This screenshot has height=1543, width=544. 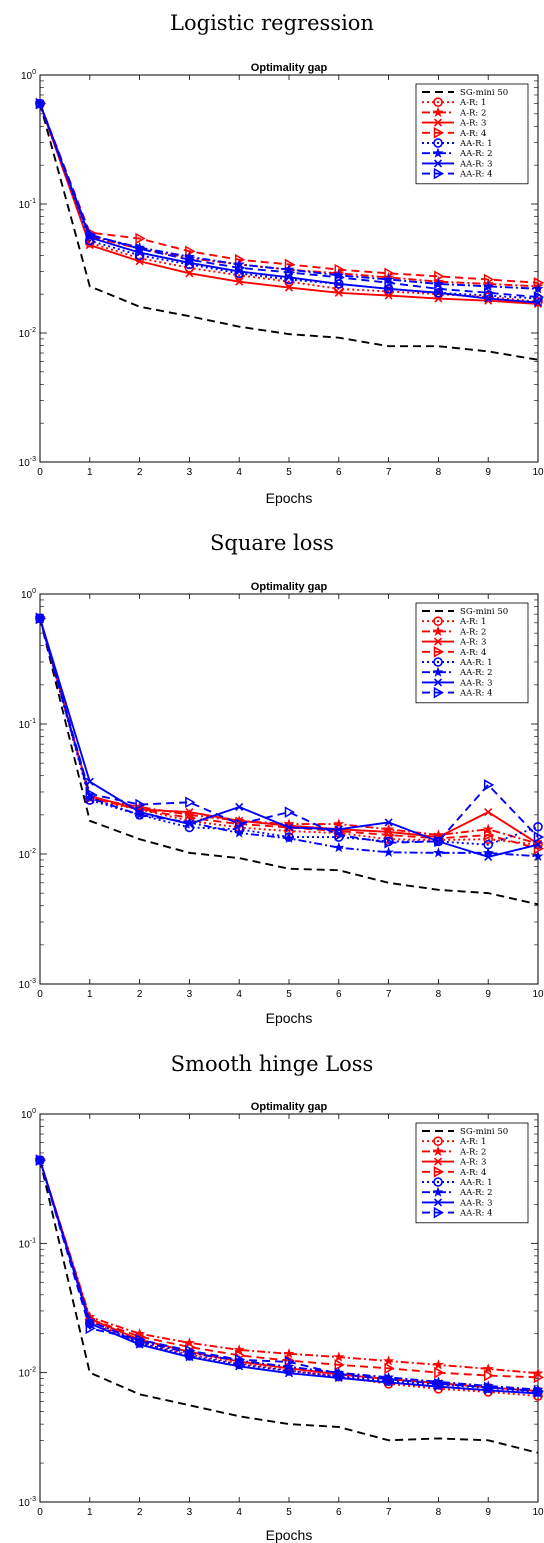 What do you see at coordinates (28, 75) in the screenshot?
I see `y-tick-label: 10⁰` at bounding box center [28, 75].